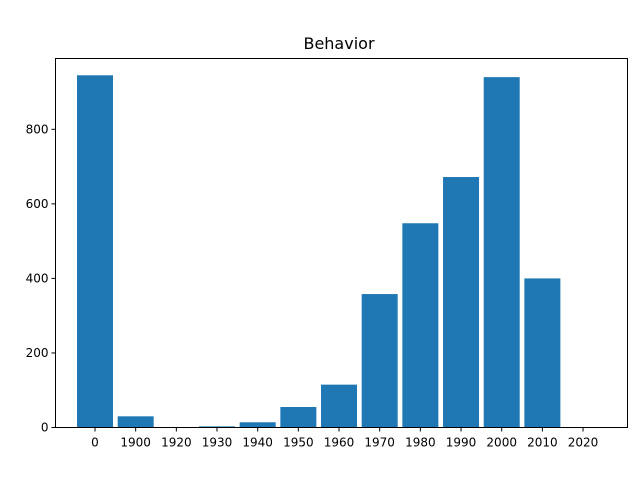  Describe the element at coordinates (257, 425) in the screenshot. I see `bar-1940` at that location.